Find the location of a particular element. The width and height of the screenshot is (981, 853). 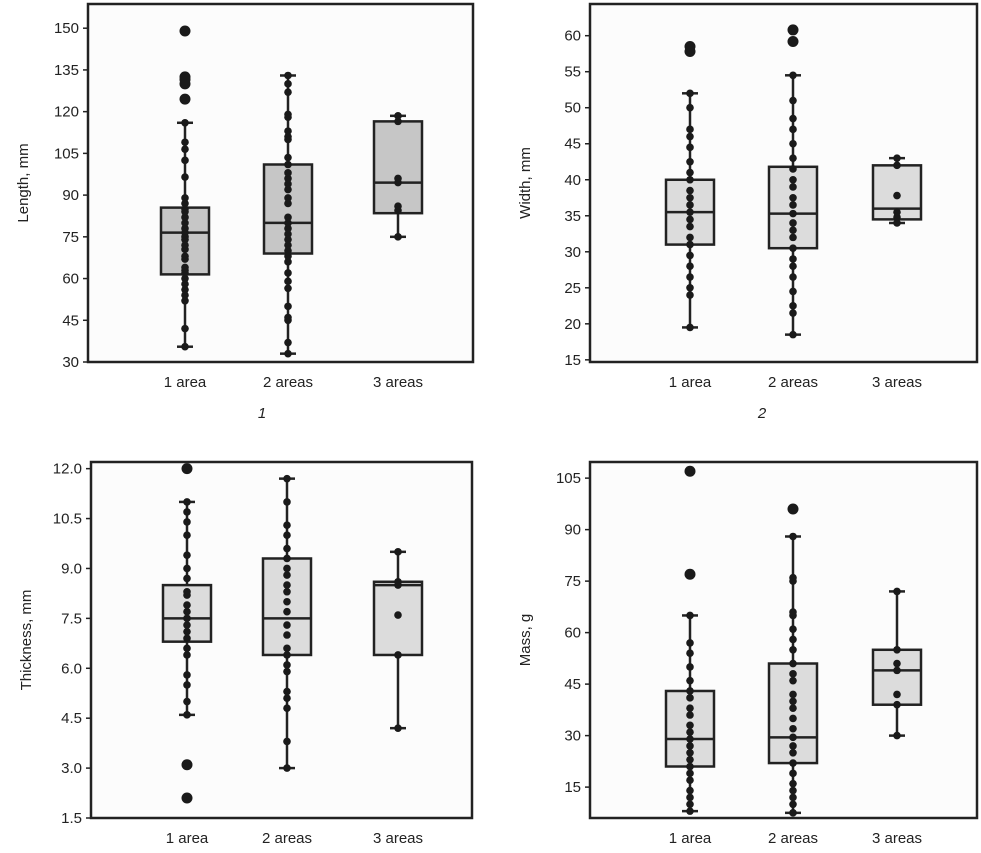

y-tick-label: 25 is located at coordinates (572, 288).